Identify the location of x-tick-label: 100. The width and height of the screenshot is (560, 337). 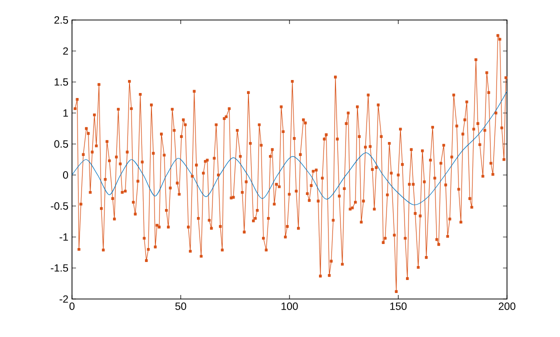
(290, 306).